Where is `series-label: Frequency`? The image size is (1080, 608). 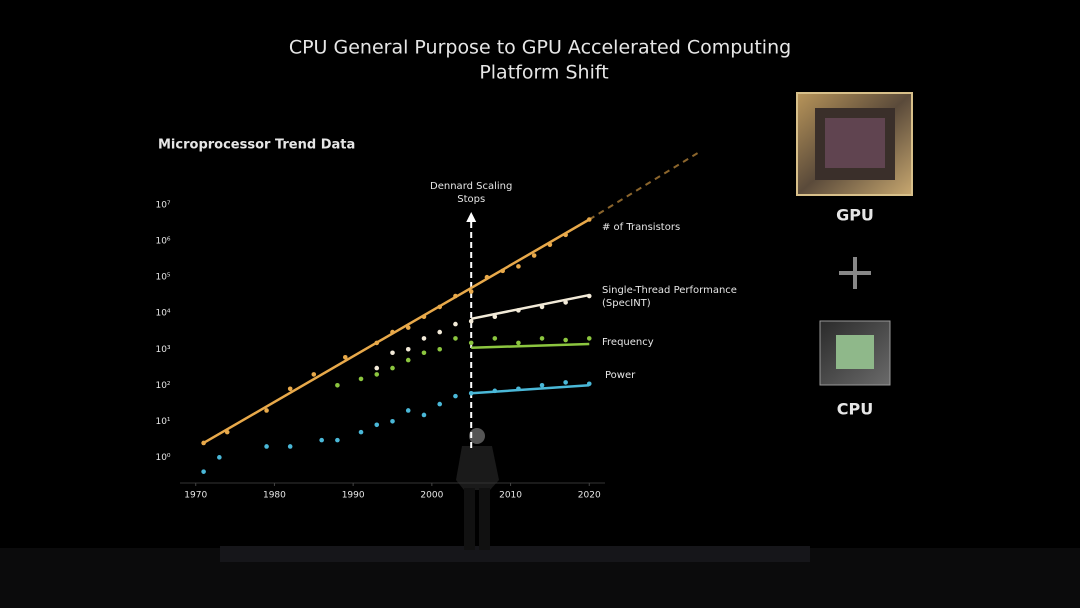 series-label: Frequency is located at coordinates (628, 342).